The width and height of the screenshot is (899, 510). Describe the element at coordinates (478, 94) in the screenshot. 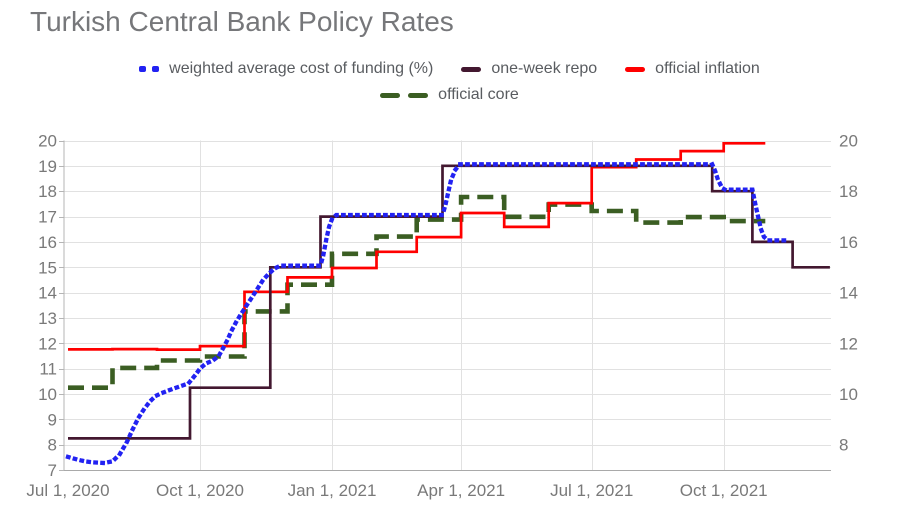

I see `legend-label-core: official core` at that location.